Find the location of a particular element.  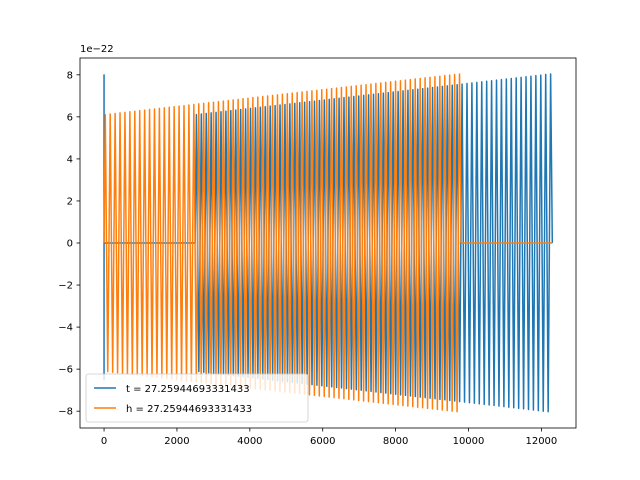

y-tick-label: −2 is located at coordinates (65, 286).